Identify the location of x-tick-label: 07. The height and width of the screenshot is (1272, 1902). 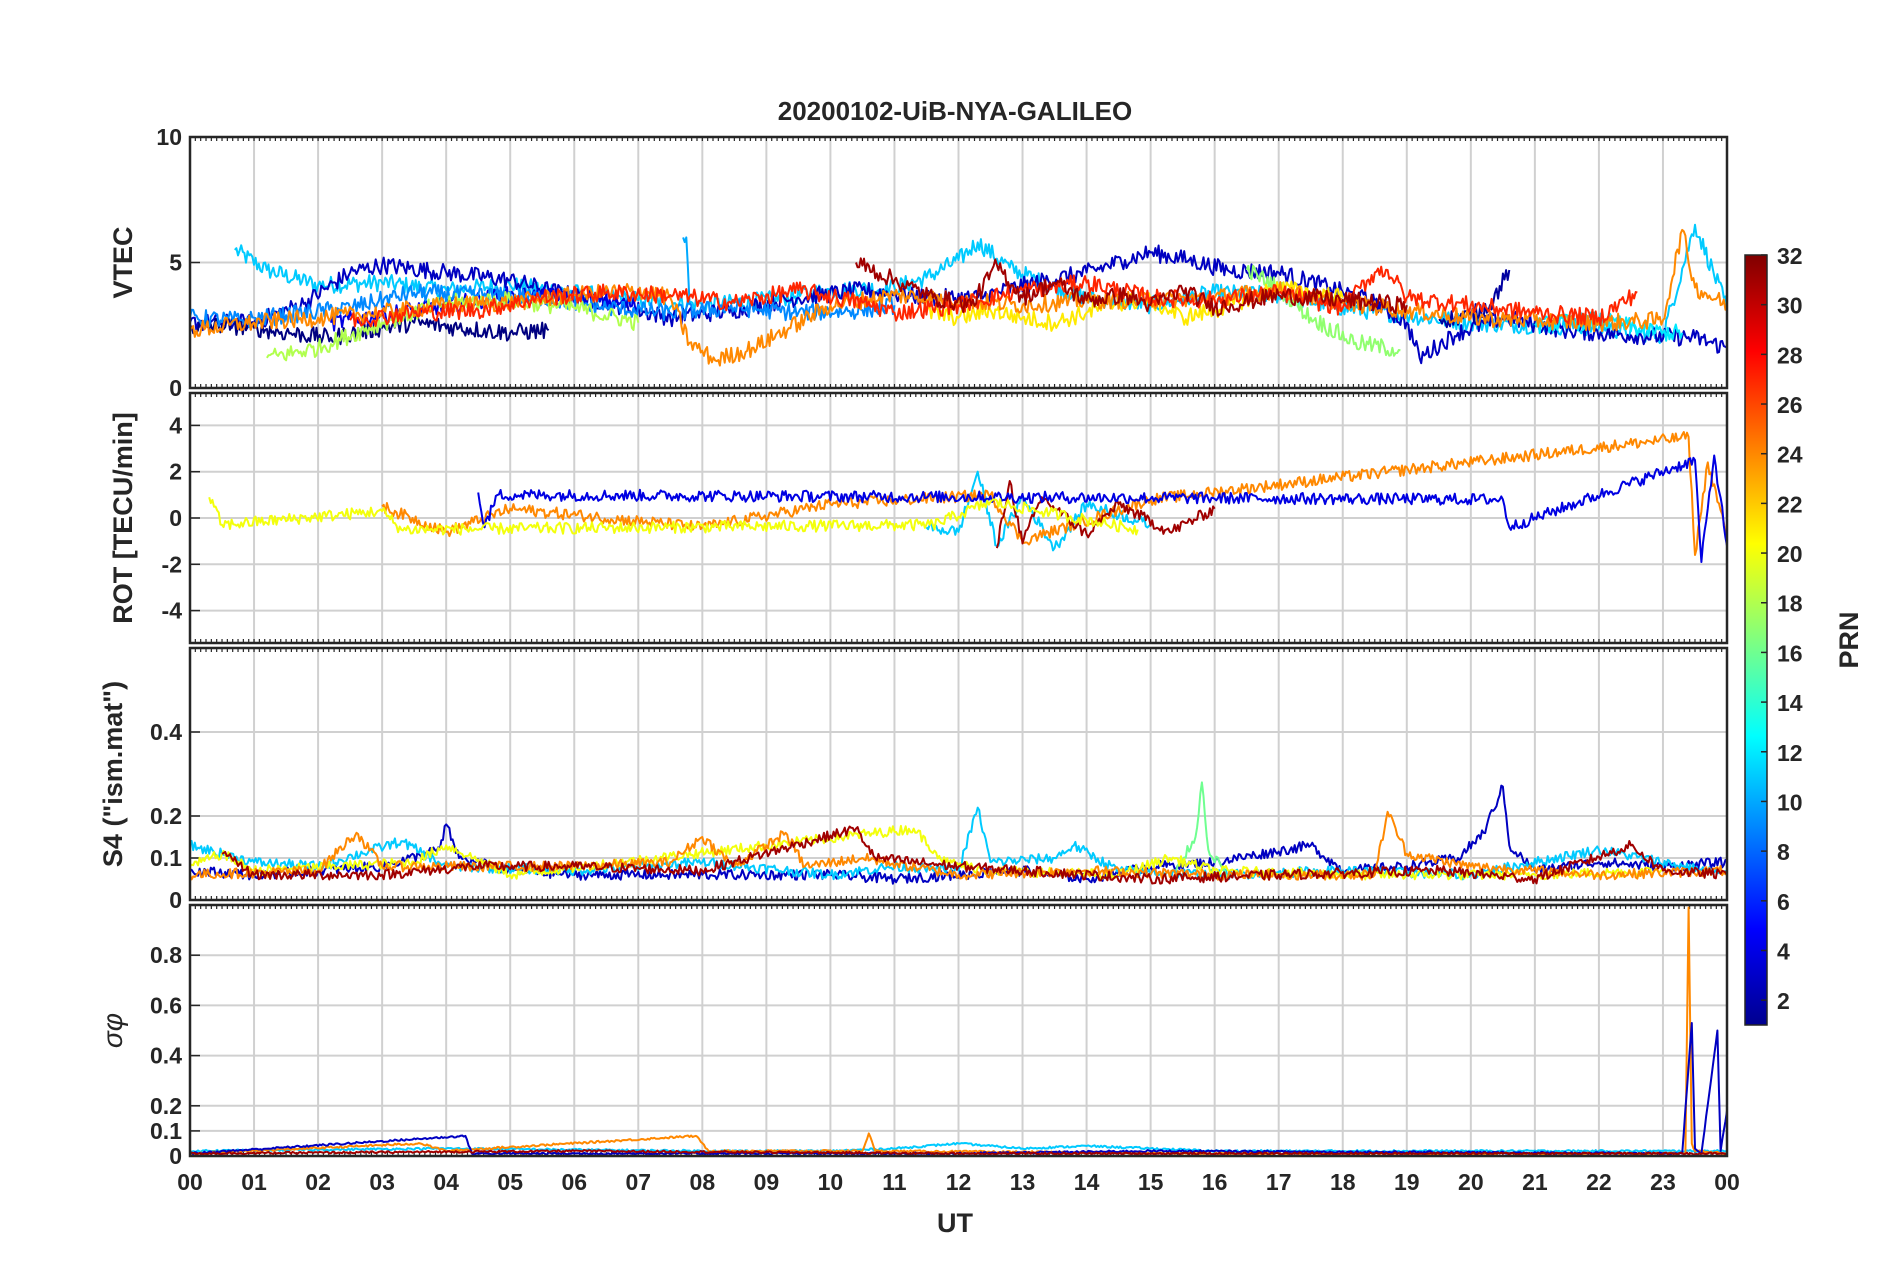
(638, 1182).